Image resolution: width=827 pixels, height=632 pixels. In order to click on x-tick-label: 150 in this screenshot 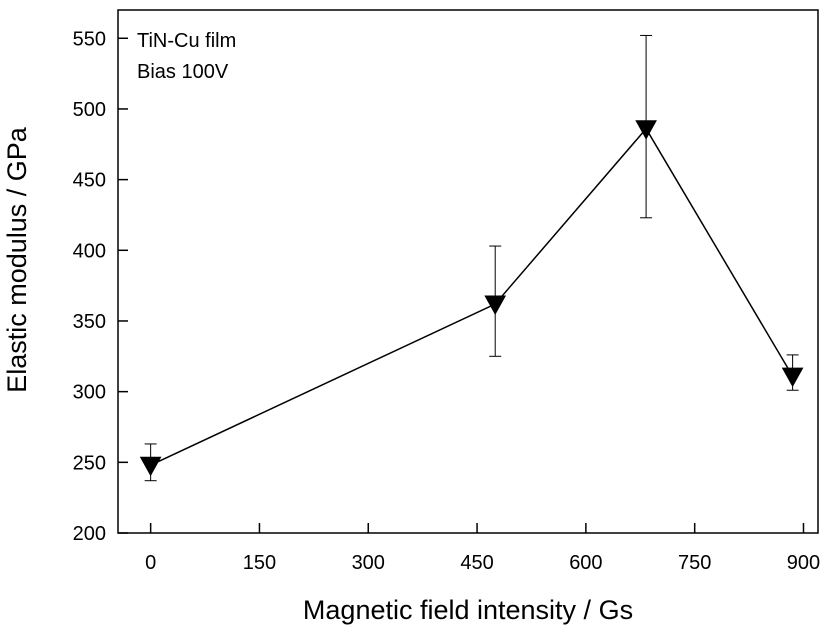, I will do `click(259, 563)`.